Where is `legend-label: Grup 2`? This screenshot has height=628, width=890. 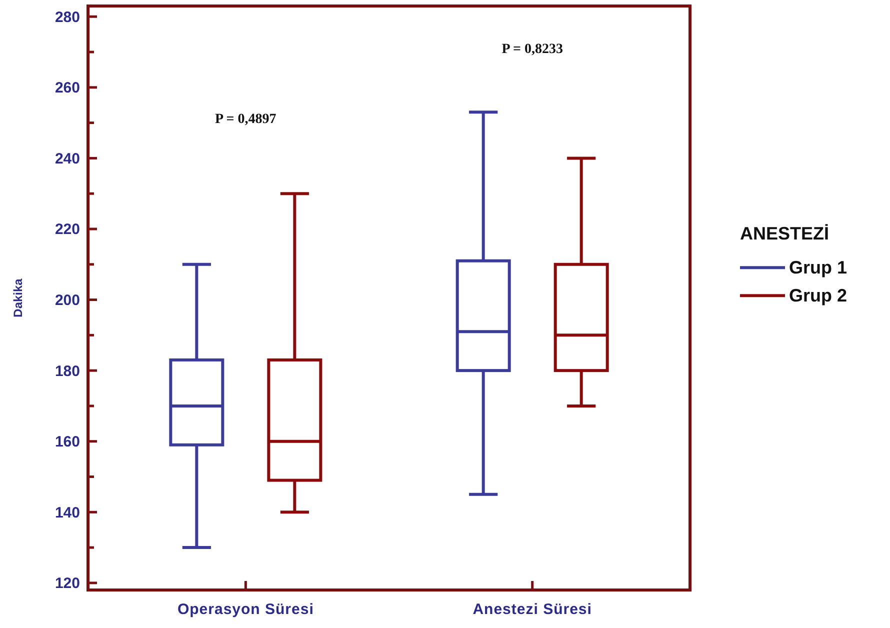
legend-label: Grup 2 is located at coordinates (818, 296).